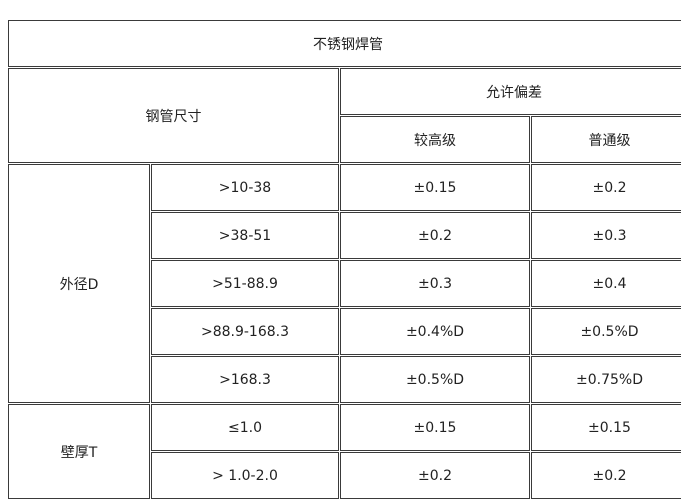  What do you see at coordinates (435, 283) in the screenshot?
I see `higher-grade-cell: ±0.3` at bounding box center [435, 283].